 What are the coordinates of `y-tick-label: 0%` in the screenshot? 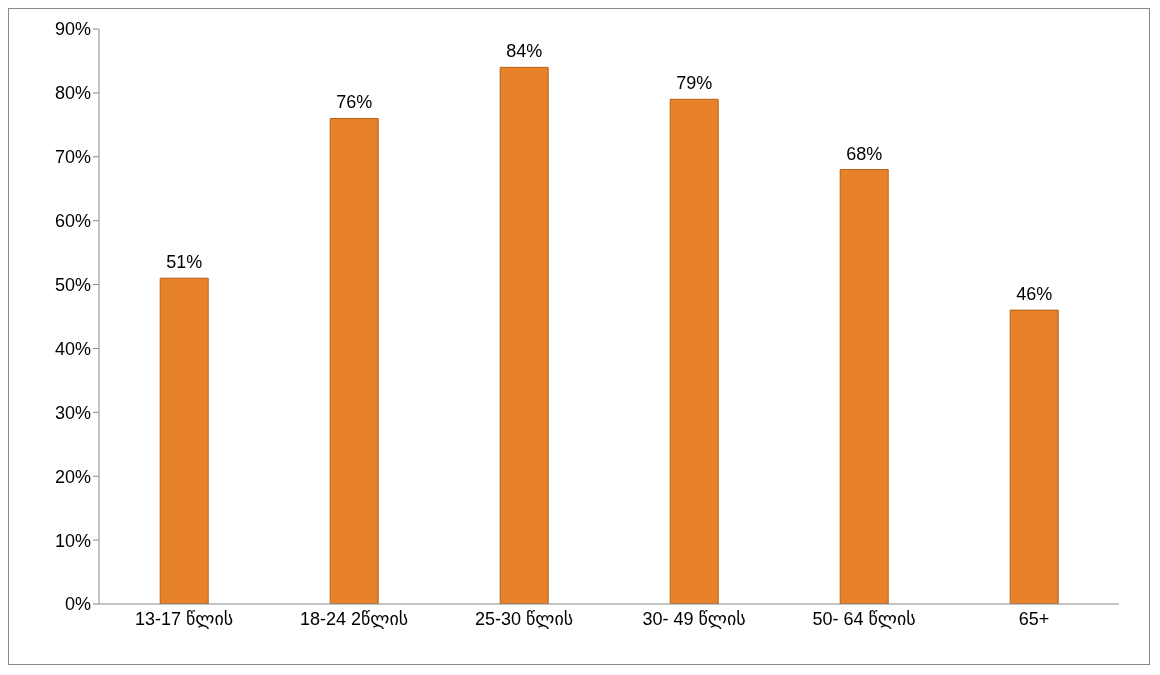 It's located at (77, 604).